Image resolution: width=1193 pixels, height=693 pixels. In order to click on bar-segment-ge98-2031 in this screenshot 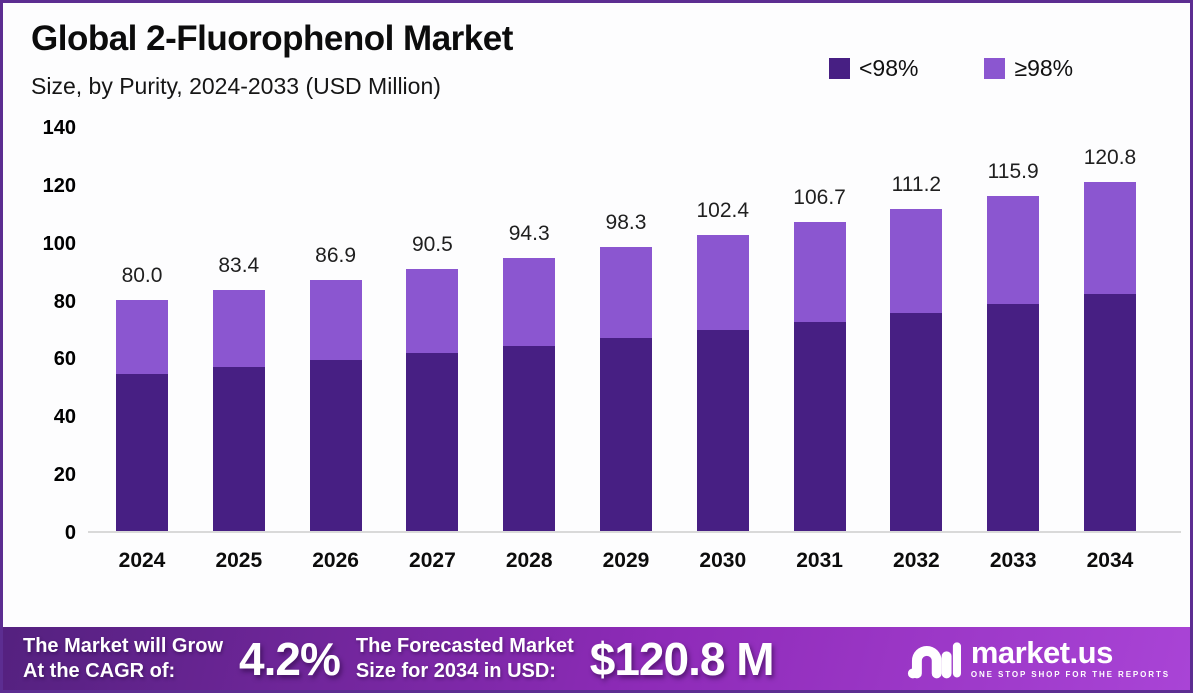, I will do `click(819, 272)`.